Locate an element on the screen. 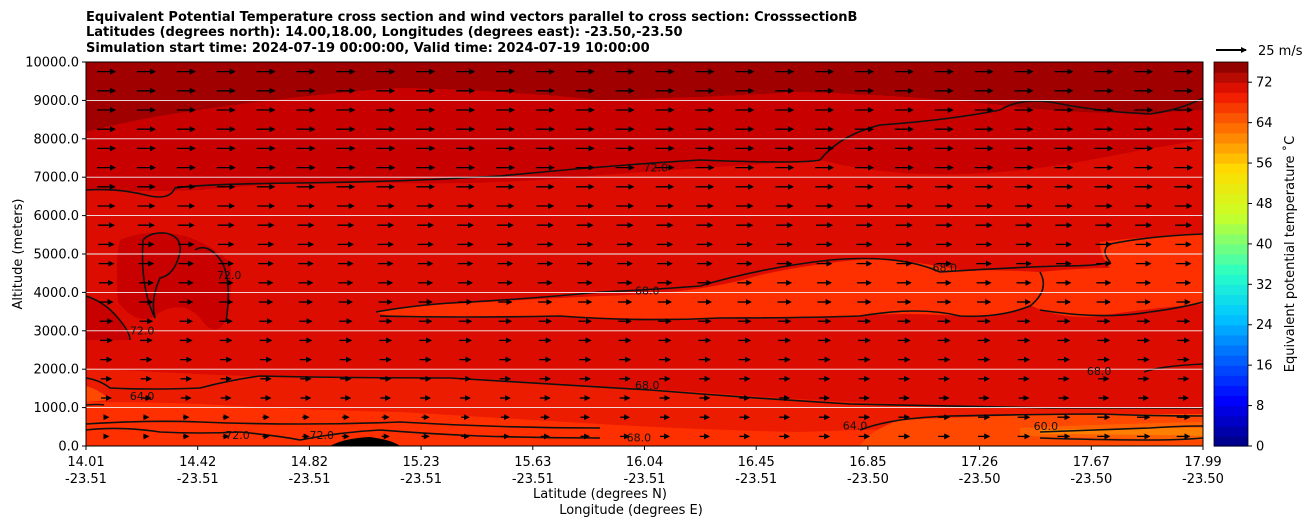  colorbar-tick-label: 48 is located at coordinates (1264, 204).